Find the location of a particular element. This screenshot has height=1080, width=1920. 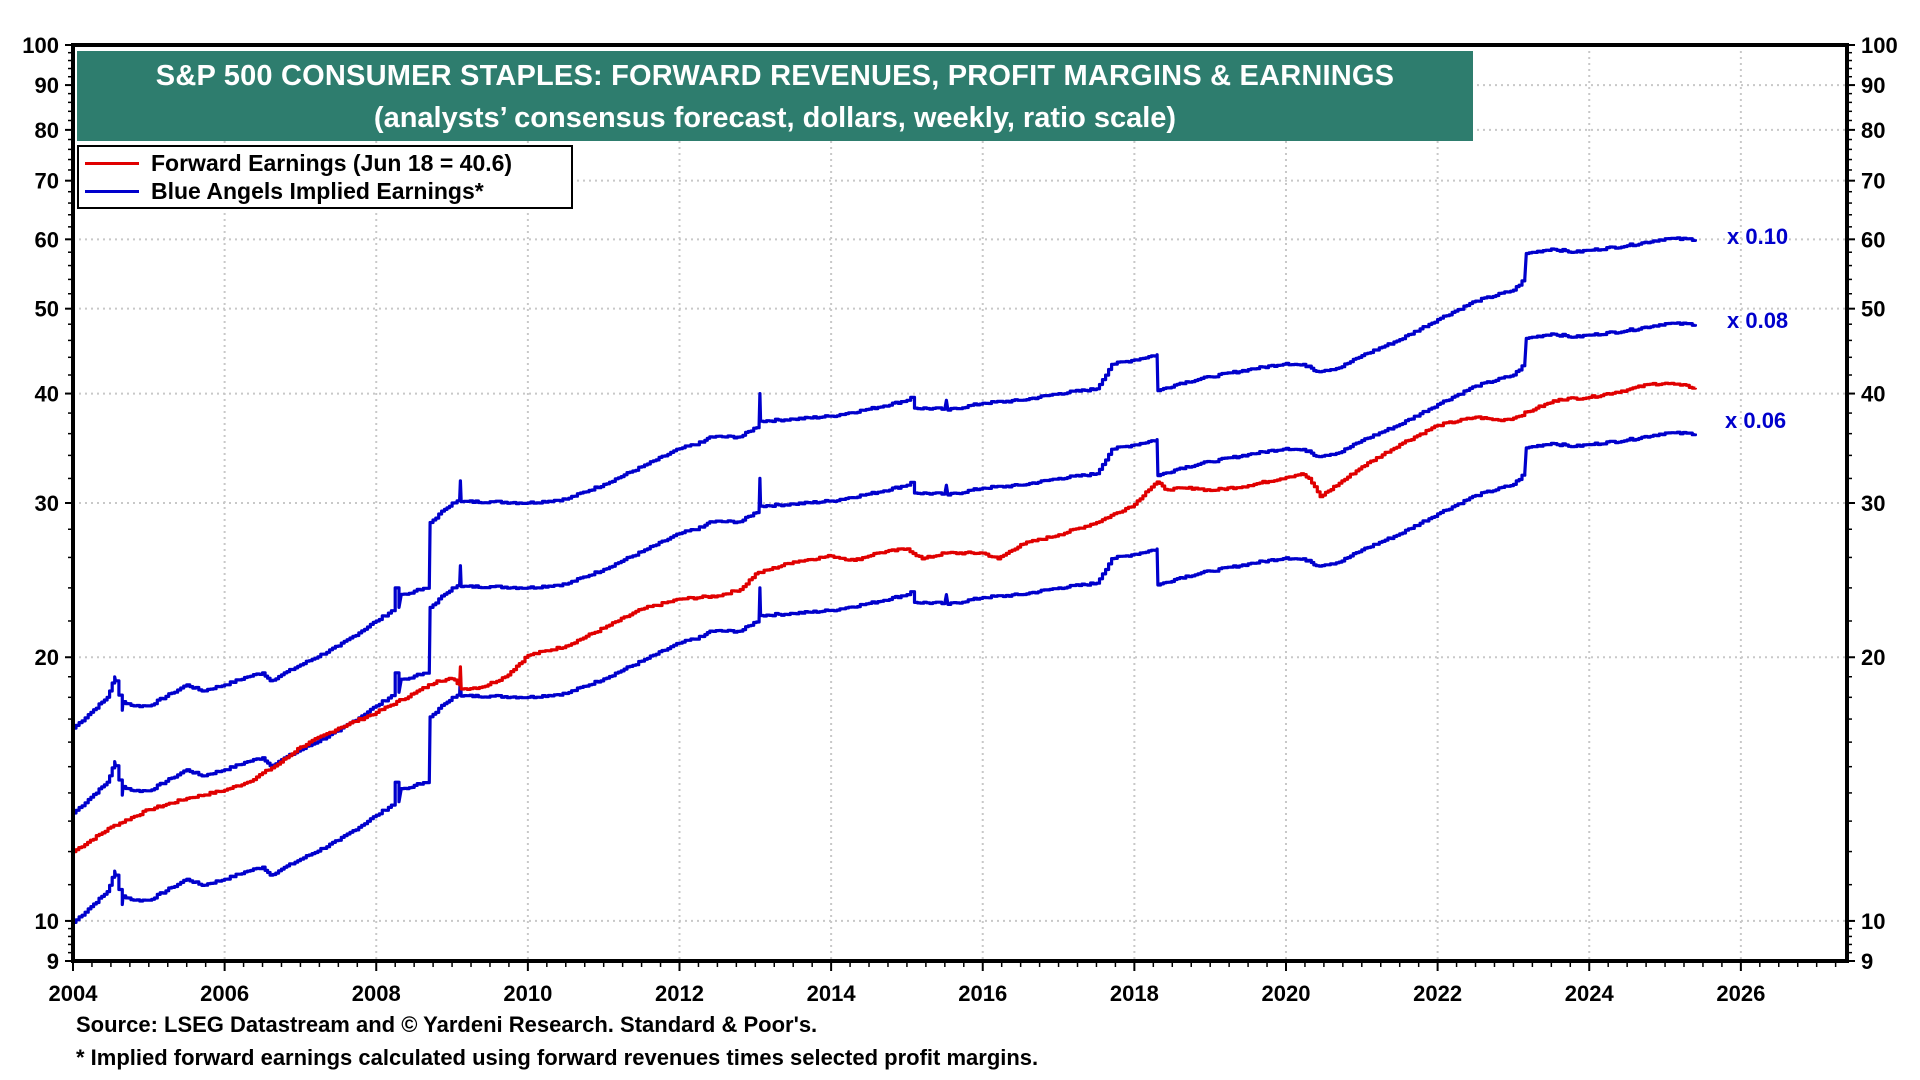

y-axis-right-labels: 9 10 20 30 40 50 60 70 80 90 100 is located at coordinates (1879, 503).